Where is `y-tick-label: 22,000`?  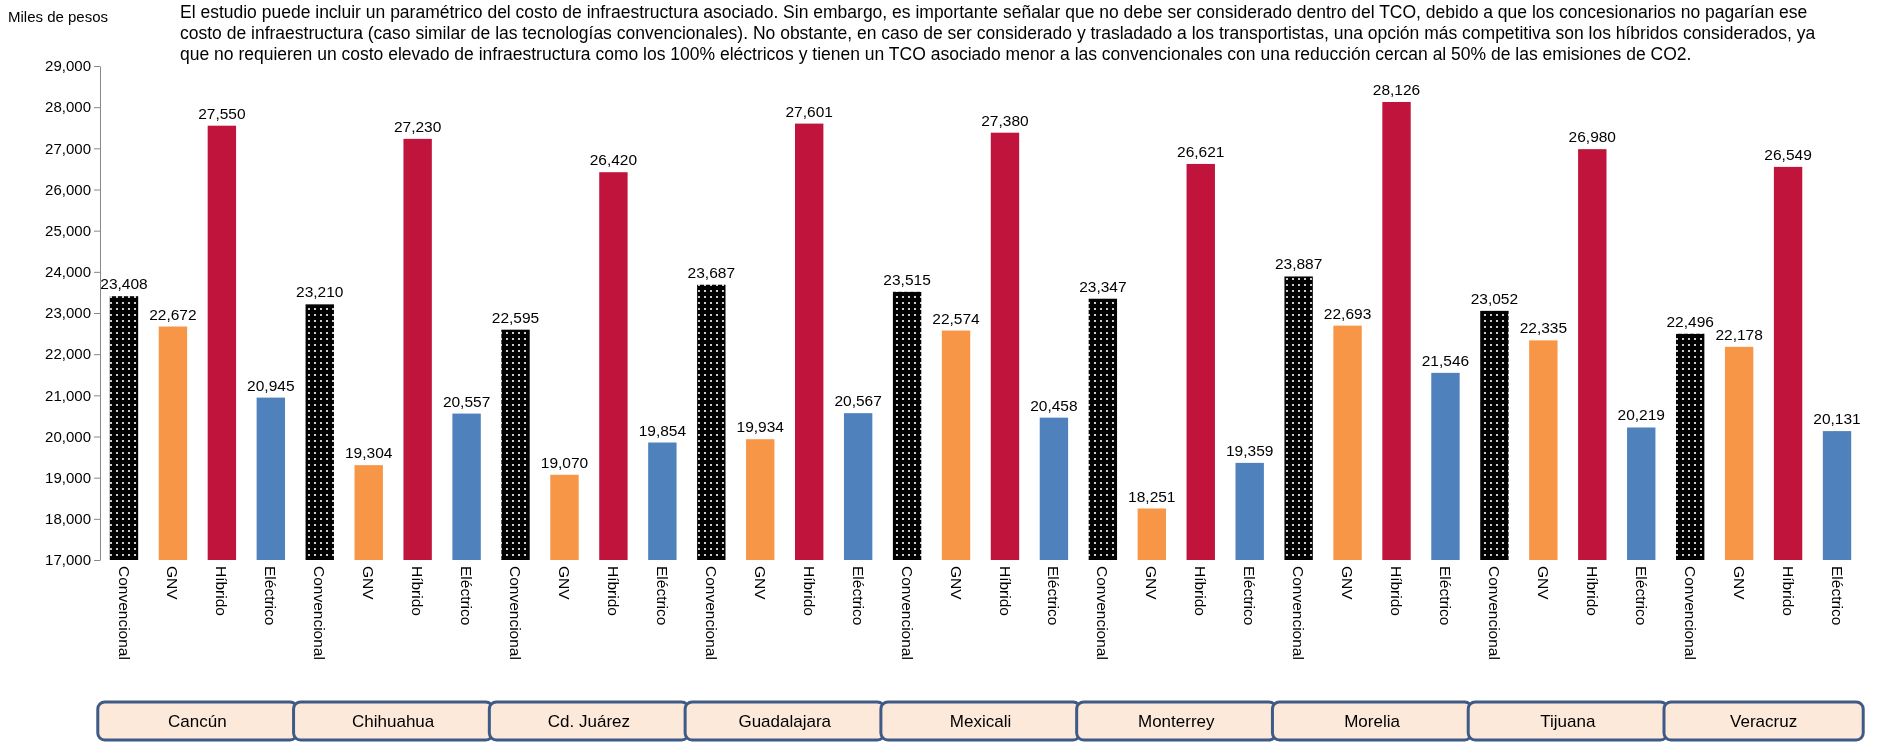
y-tick-label: 22,000 is located at coordinates (68, 354).